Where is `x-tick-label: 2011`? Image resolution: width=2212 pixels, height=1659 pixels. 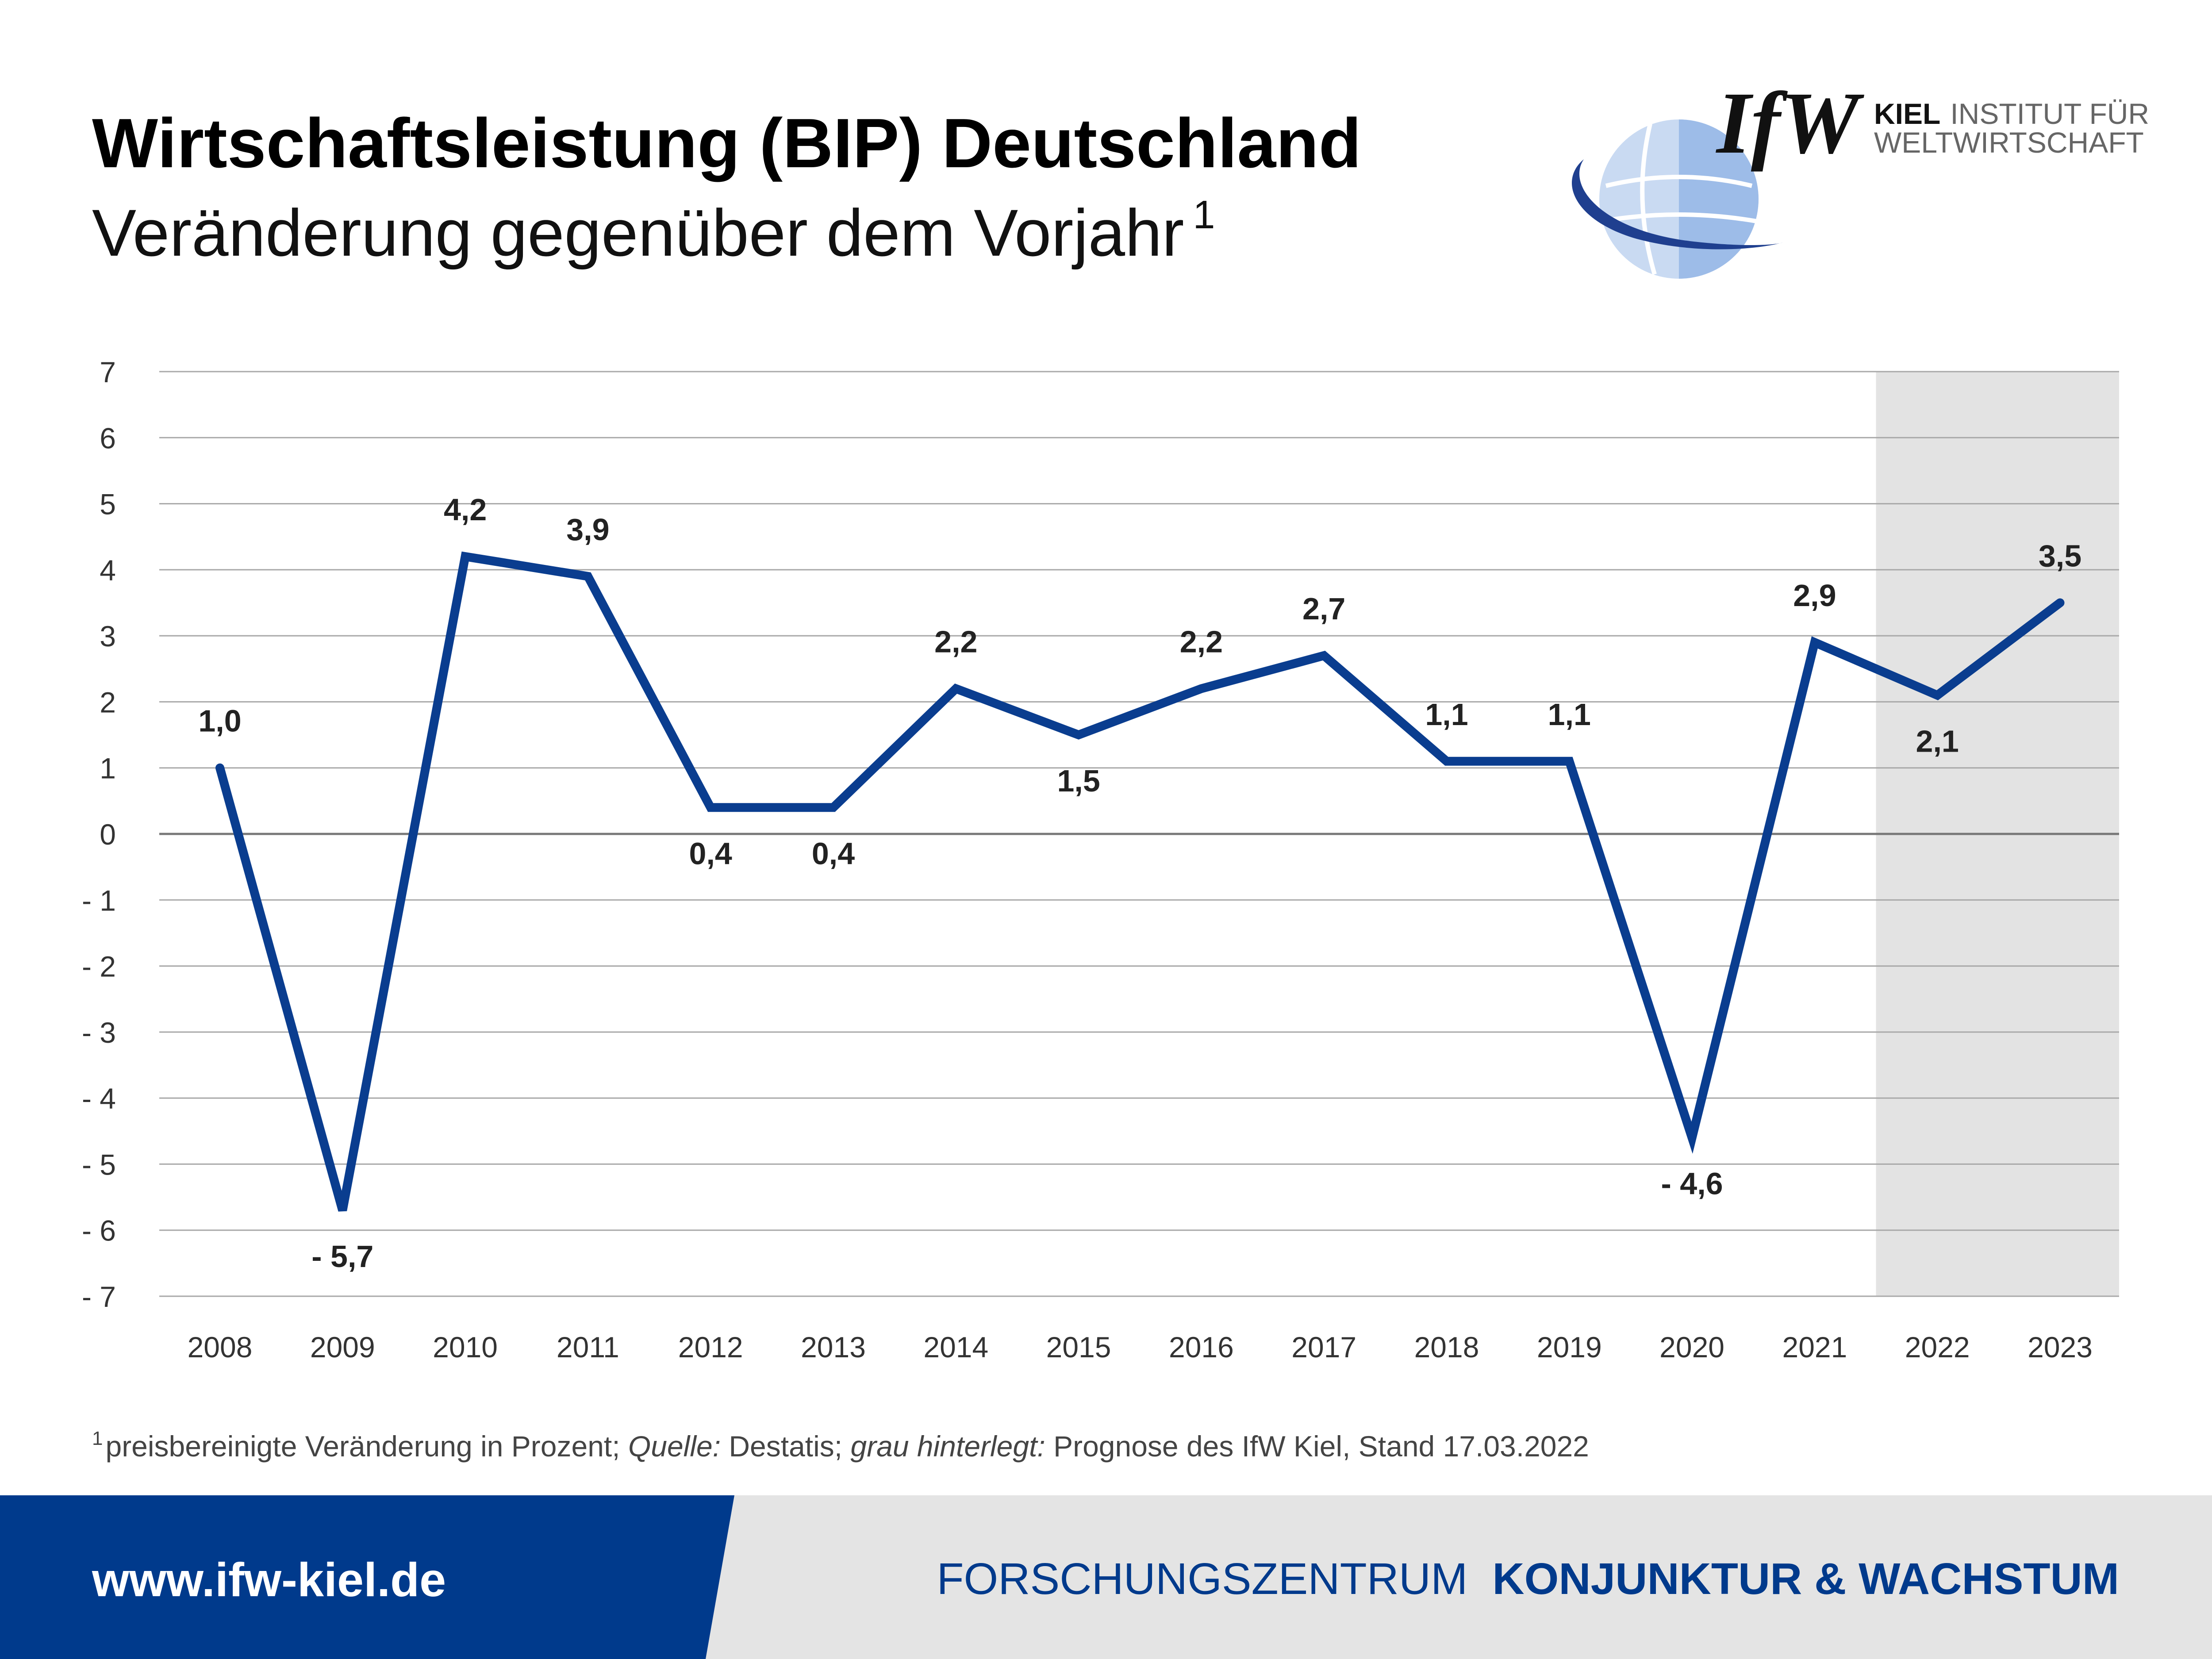 x-tick-label: 2011 is located at coordinates (588, 1347).